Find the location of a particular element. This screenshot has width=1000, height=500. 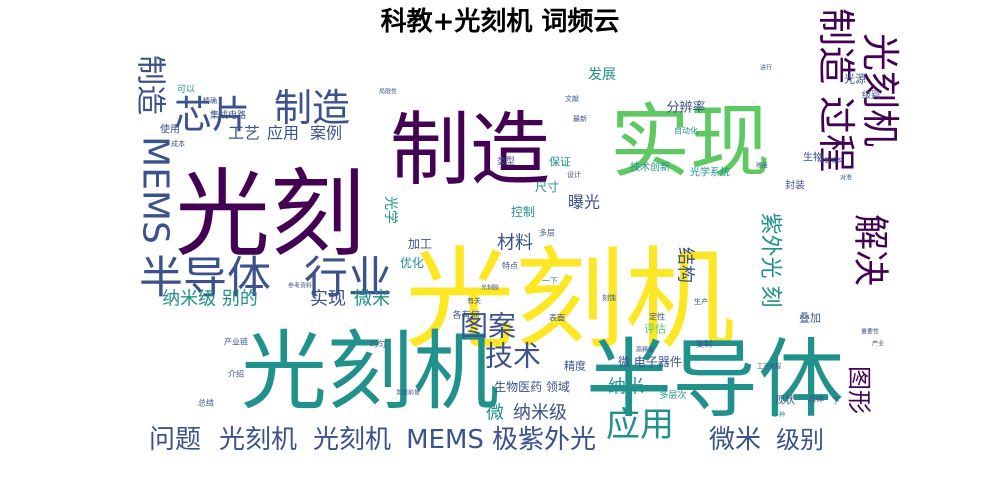

word-12: 光刻机 is located at coordinates (880, 90).